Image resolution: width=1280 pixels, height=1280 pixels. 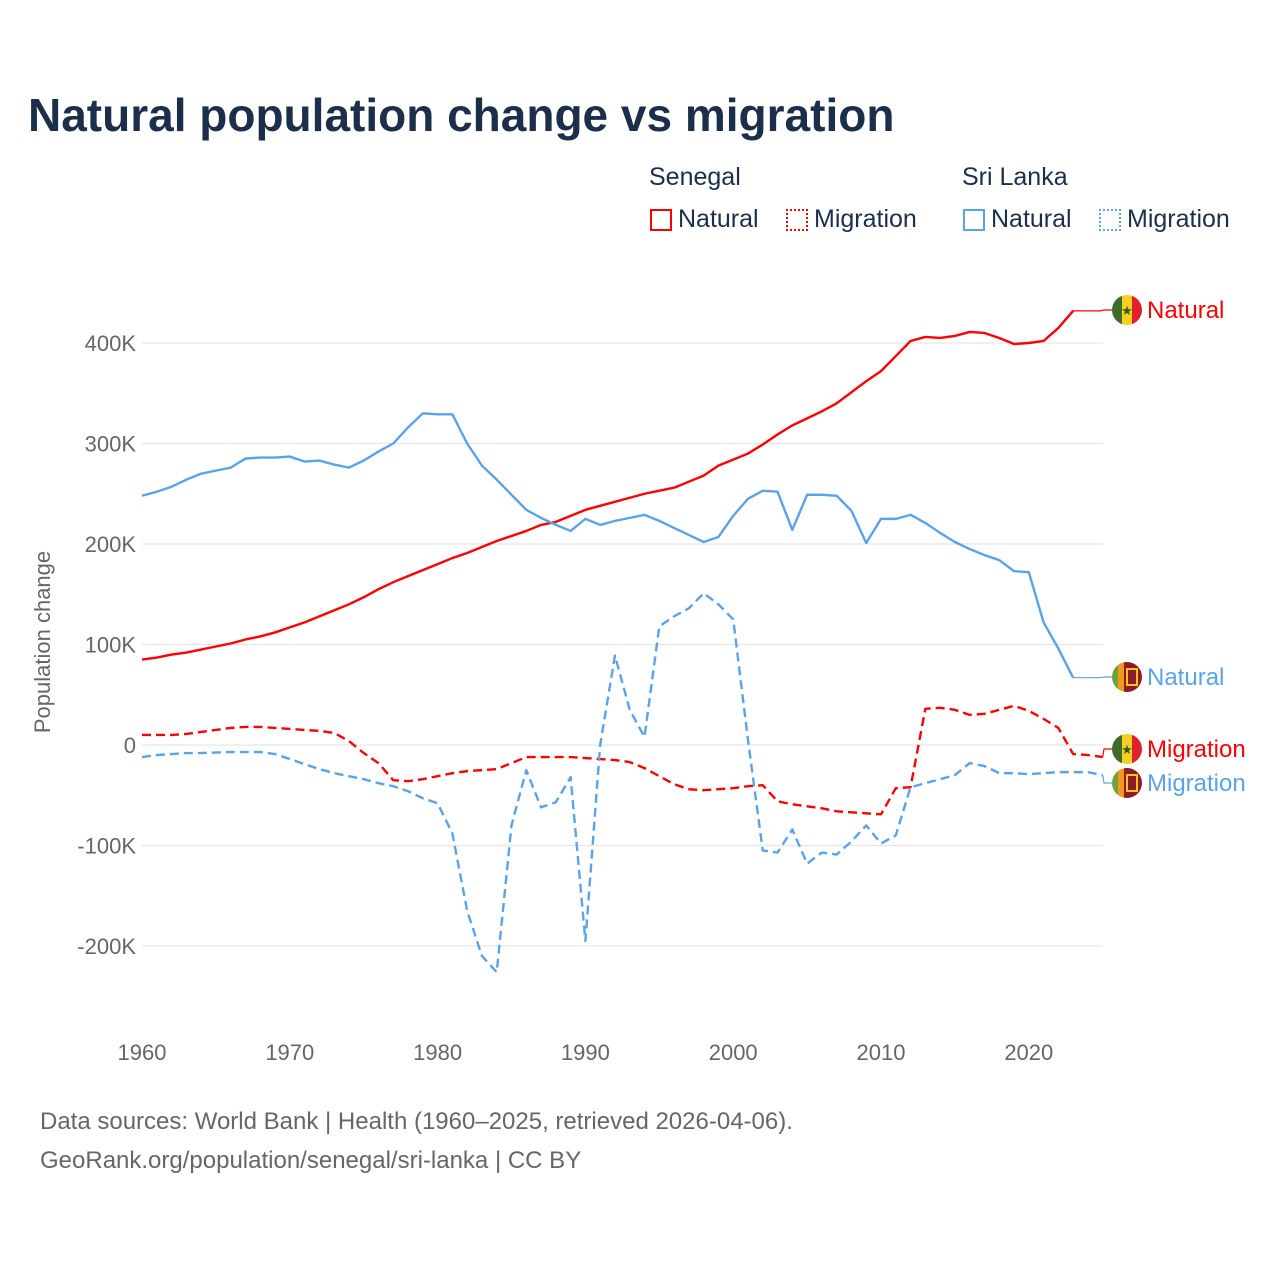 I want to click on legend-swatch-solid-blue, so click(x=974, y=219).